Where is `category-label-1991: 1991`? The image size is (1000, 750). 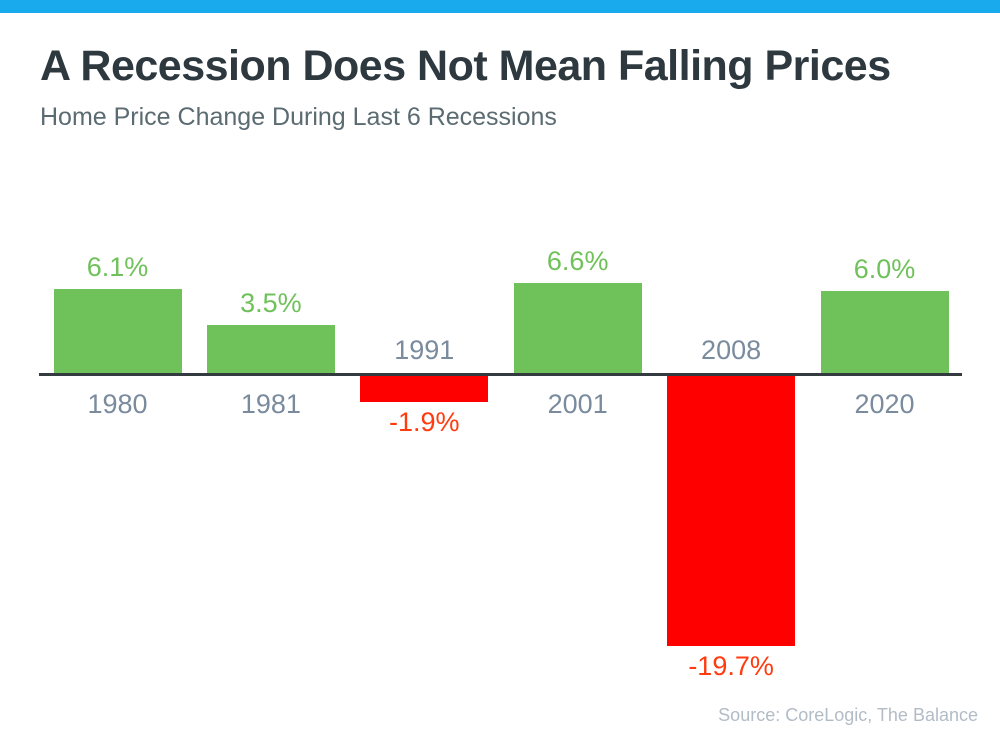
category-label-1991: 1991 is located at coordinates (424, 350).